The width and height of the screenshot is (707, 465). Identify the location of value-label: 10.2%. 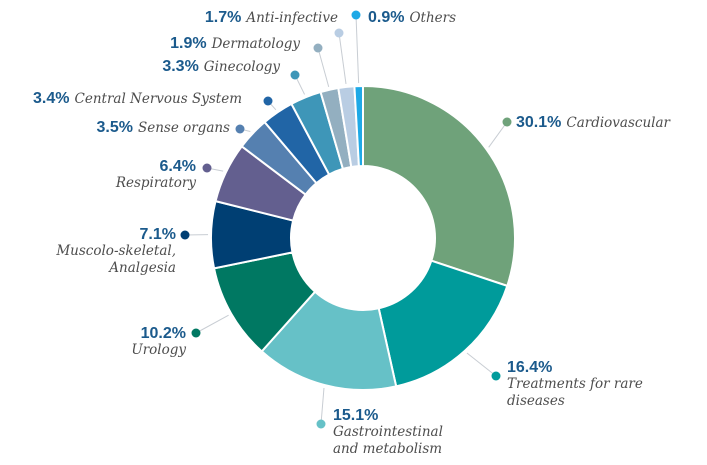
(163, 333).